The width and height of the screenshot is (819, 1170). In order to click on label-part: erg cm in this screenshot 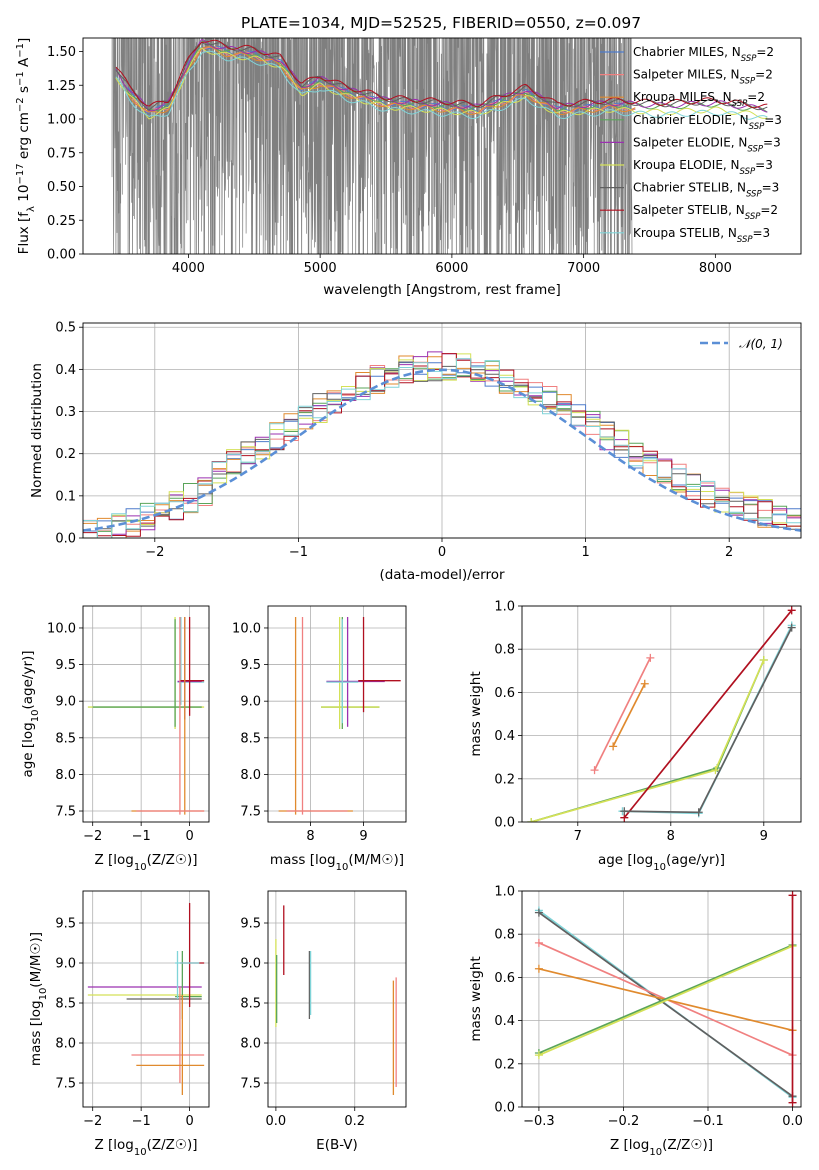, I will do `click(24, 137)`.